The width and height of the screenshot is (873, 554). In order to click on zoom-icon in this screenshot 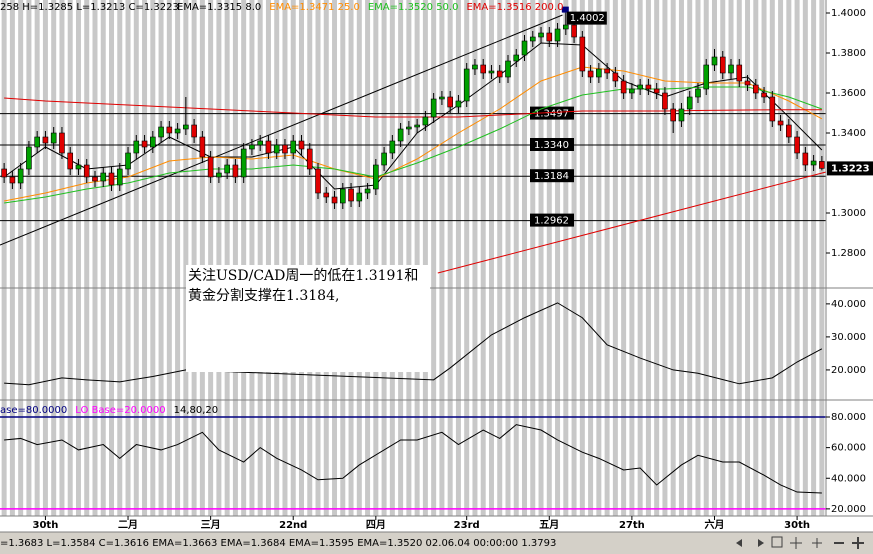, I will do `click(777, 542)`.